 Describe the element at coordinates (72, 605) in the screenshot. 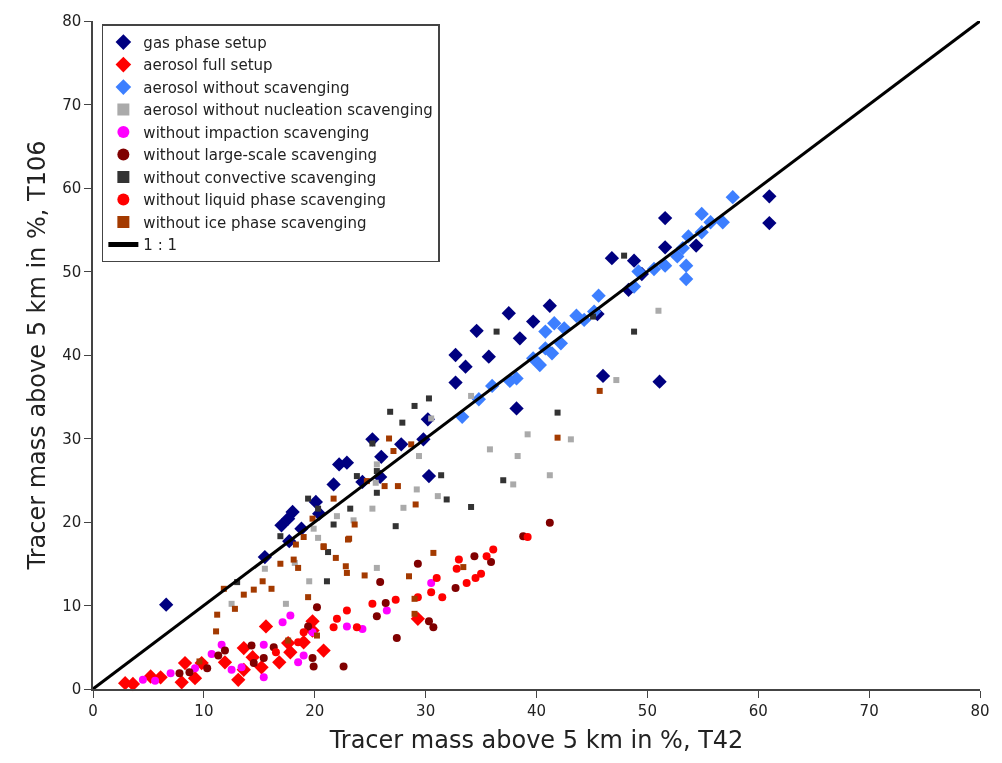

I see `y-tick-label: 10` at that location.